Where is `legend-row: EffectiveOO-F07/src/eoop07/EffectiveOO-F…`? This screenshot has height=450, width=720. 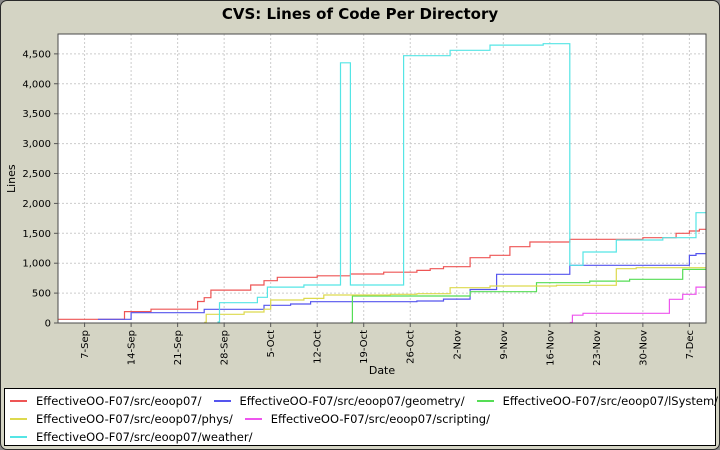 legend-row: EffectiveOO-F07/src/eoop07/EffectiveOO-F… is located at coordinates (364, 401).